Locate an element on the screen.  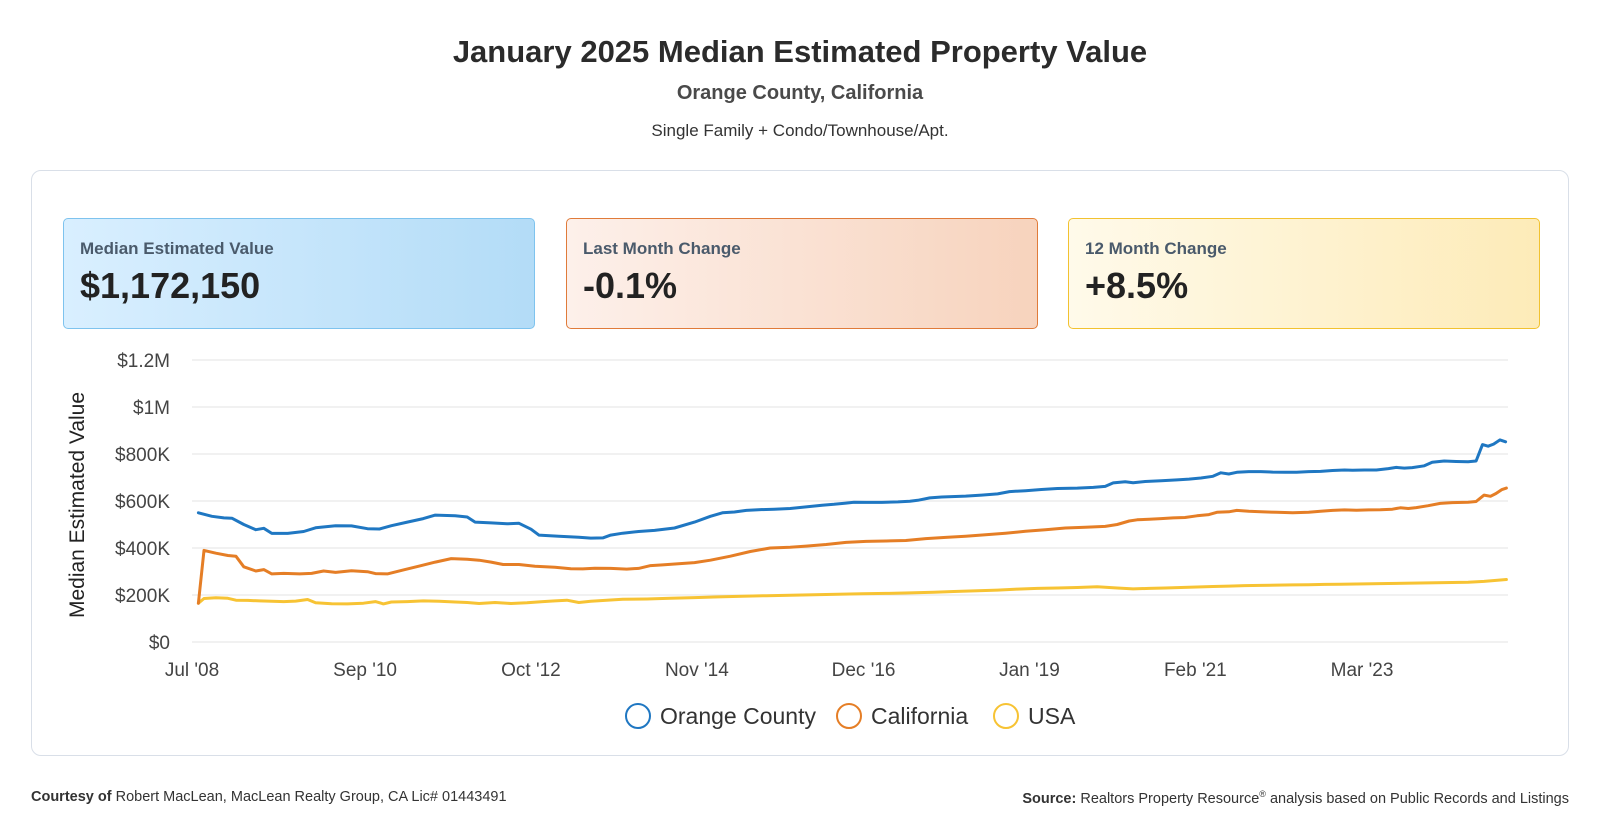
last-month-change-value: -0.1% is located at coordinates (630, 285).